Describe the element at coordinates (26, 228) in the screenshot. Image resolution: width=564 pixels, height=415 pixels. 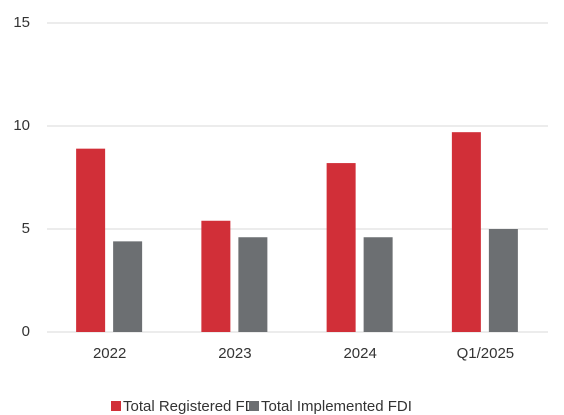
I see `y-tick-label: 5` at that location.